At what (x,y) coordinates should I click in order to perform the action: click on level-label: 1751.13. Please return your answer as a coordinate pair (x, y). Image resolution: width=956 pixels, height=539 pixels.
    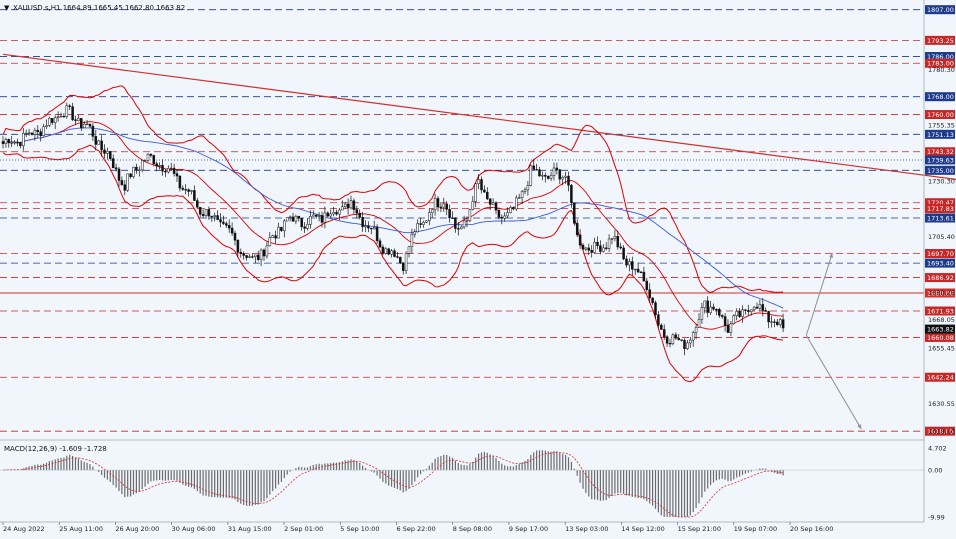
    Looking at the image, I should click on (940, 135).